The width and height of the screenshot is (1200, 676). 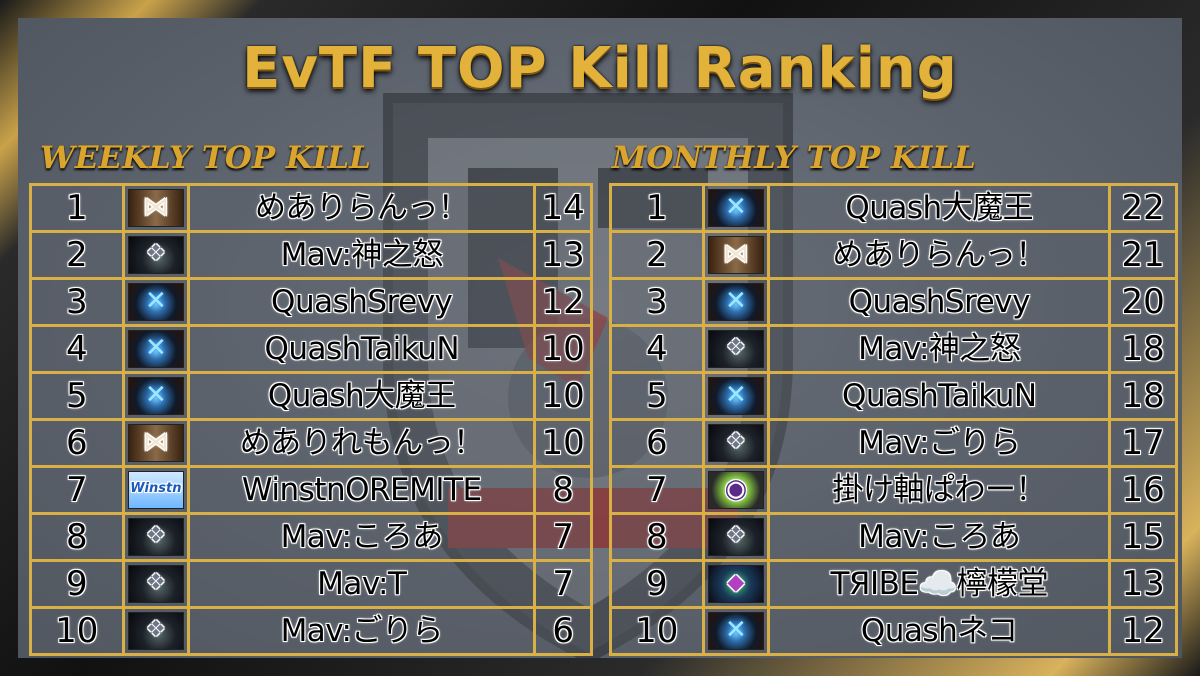 I want to click on kill-count: 18, so click(x=1143, y=396).